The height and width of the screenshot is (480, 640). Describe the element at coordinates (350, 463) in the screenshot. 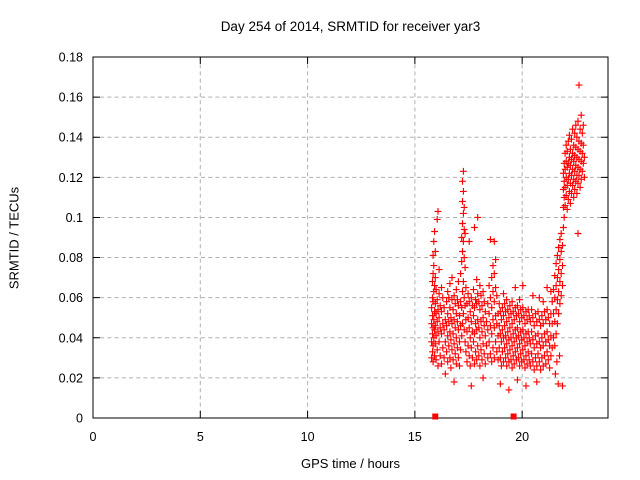

I see `x-axis-label: GPS time / hours` at that location.